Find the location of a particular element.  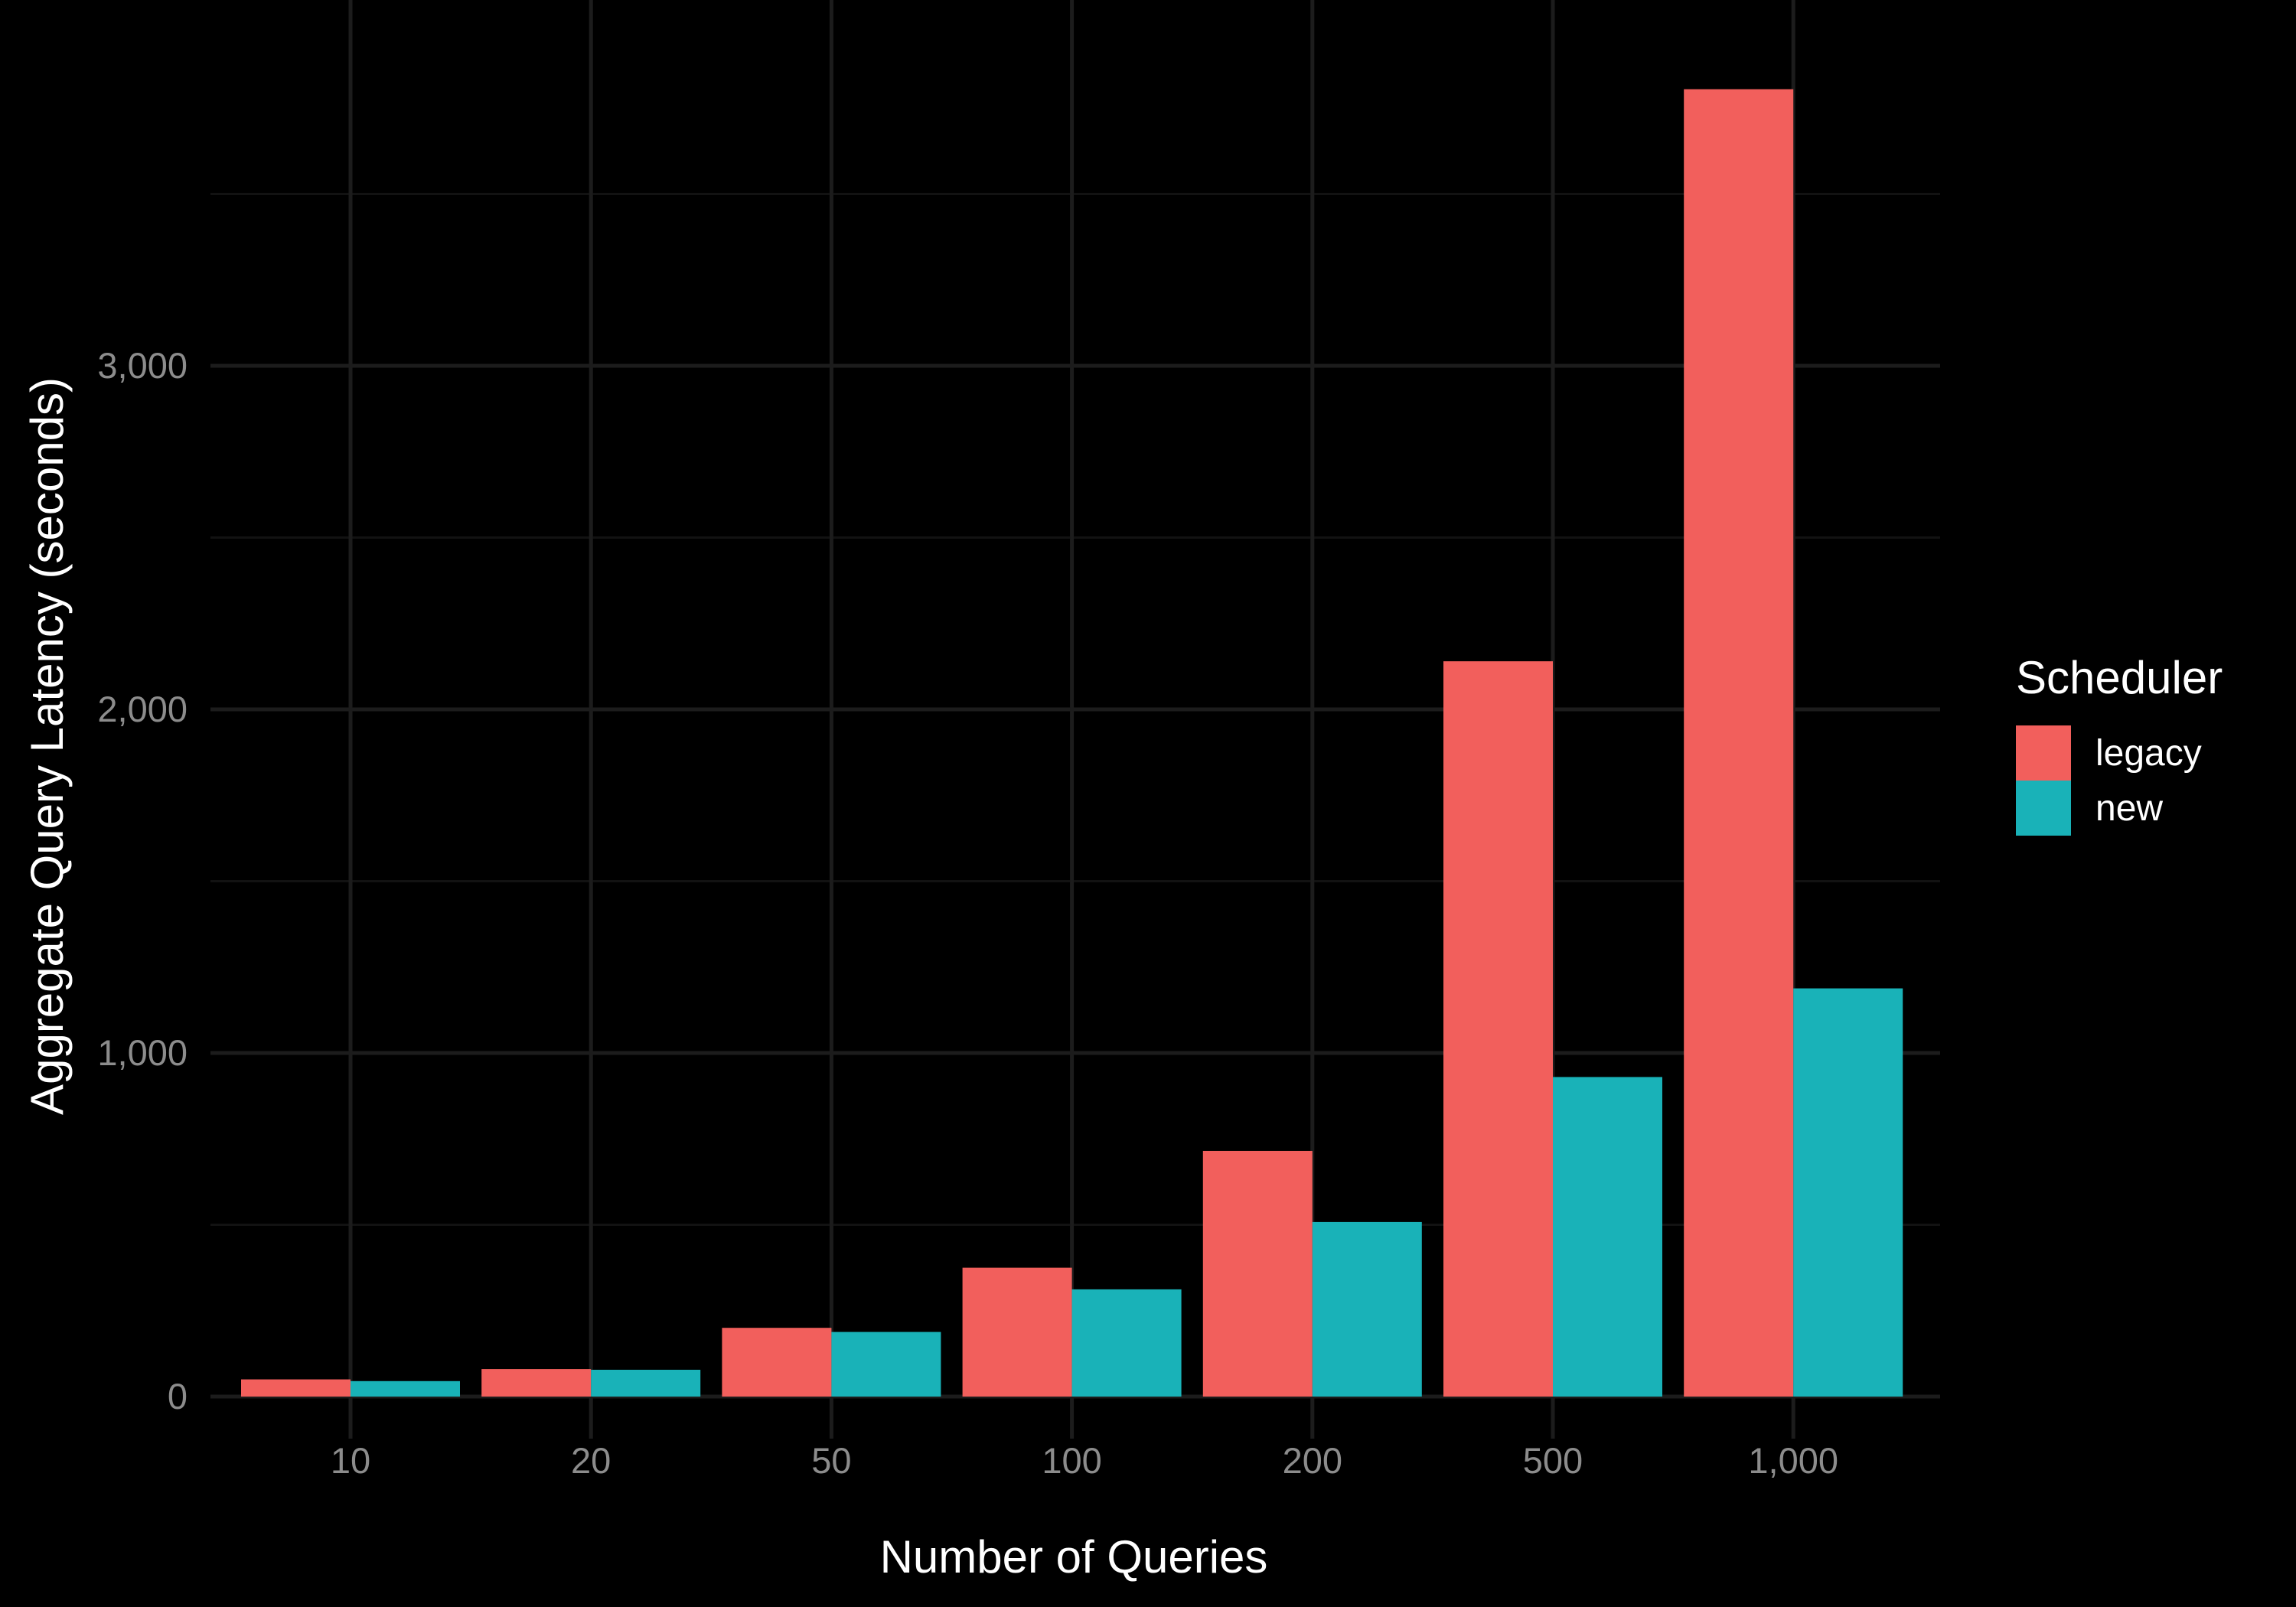

y-axis-ticks: 0 1,000 2,000 3,000 is located at coordinates (142, 881).